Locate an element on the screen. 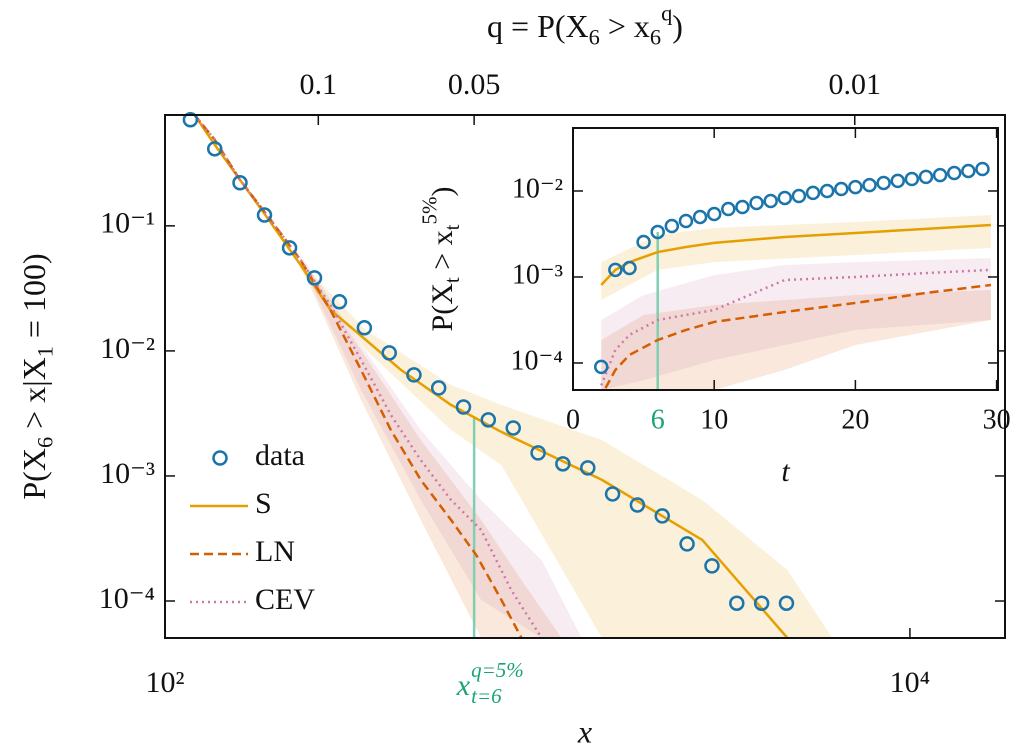 The height and width of the screenshot is (750, 1026). plot-frame is located at coordinates (785, 259).